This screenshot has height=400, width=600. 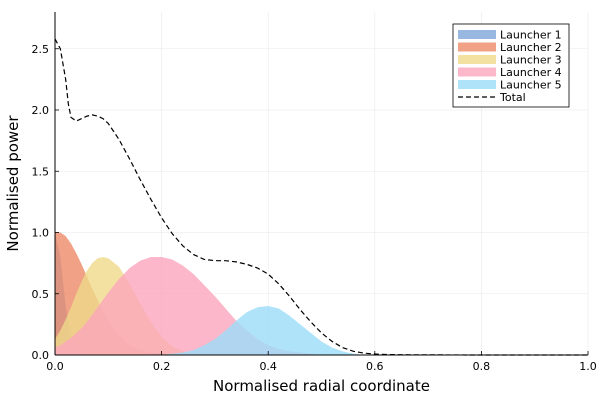 I want to click on legend-label-launcher-5: Launcher 5, so click(x=531, y=85).